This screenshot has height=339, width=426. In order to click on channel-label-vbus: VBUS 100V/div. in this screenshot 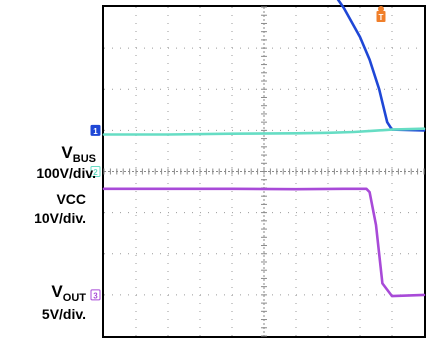, I will do `click(66, 162)`.